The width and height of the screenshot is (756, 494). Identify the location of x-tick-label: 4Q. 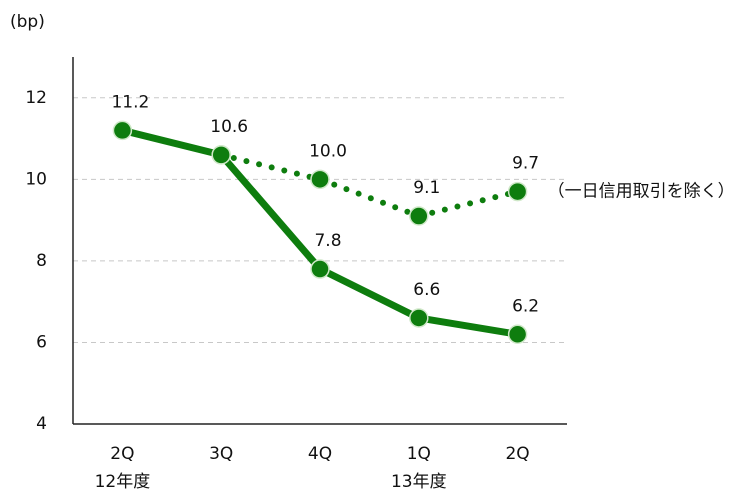
(320, 454).